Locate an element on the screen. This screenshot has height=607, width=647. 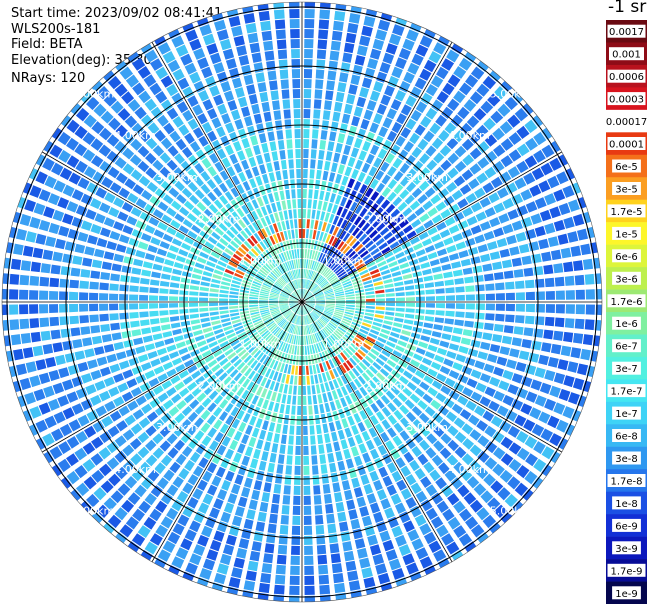
ring-label: 5.00km is located at coordinates (94, 511).